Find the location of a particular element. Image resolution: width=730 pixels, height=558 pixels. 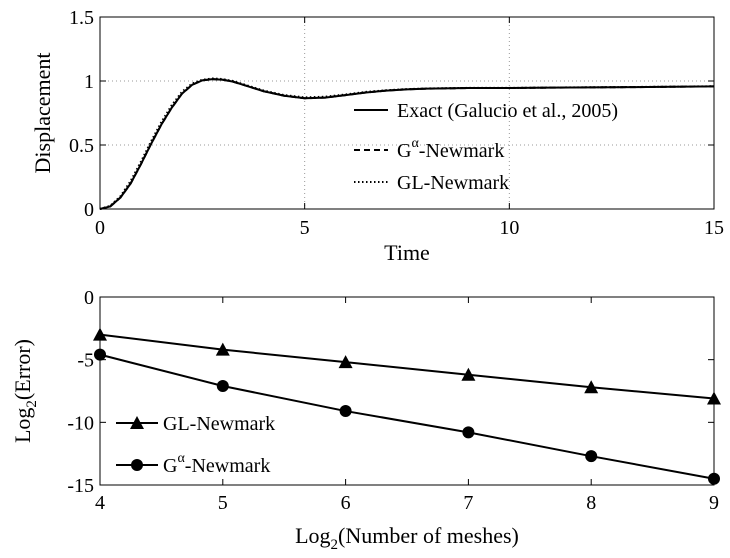

top-xtick-label: 15 is located at coordinates (714, 228).